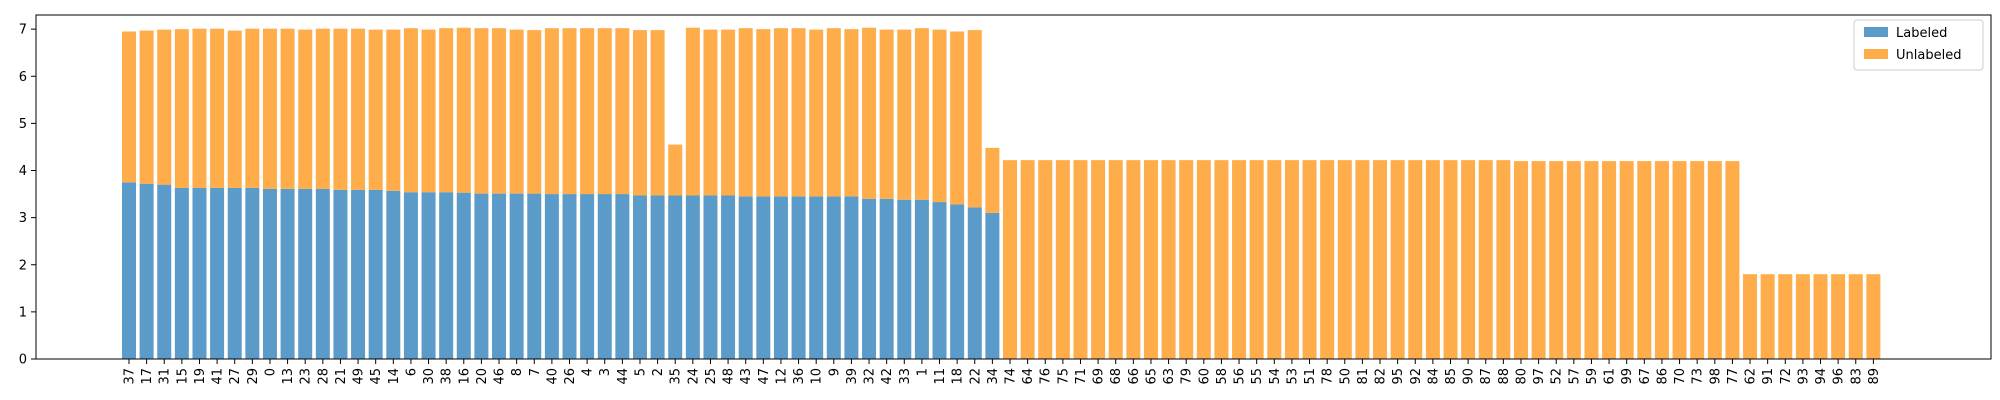 This screenshot has width=2000, height=400. What do you see at coordinates (1169, 376) in the screenshot?
I see `x-tick-label: 63` at bounding box center [1169, 376].